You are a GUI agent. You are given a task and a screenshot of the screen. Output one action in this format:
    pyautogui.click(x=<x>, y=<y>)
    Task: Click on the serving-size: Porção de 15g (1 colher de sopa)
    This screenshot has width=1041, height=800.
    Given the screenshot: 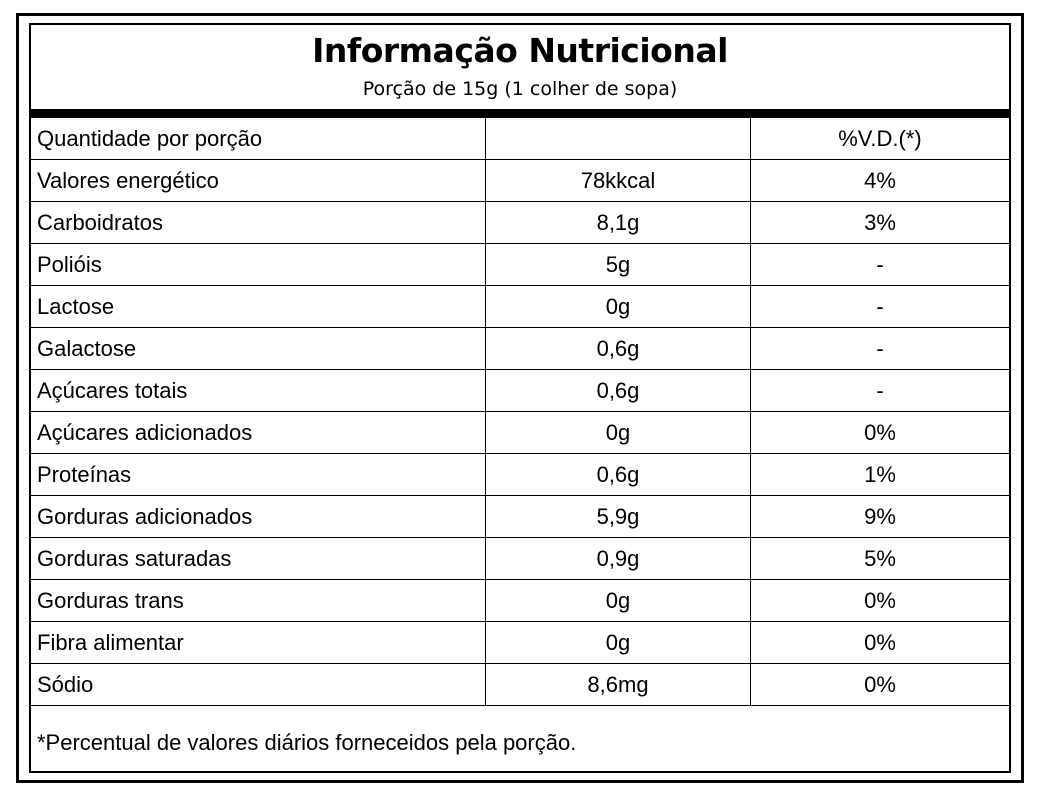 What is the action you would take?
    pyautogui.click(x=520, y=89)
    